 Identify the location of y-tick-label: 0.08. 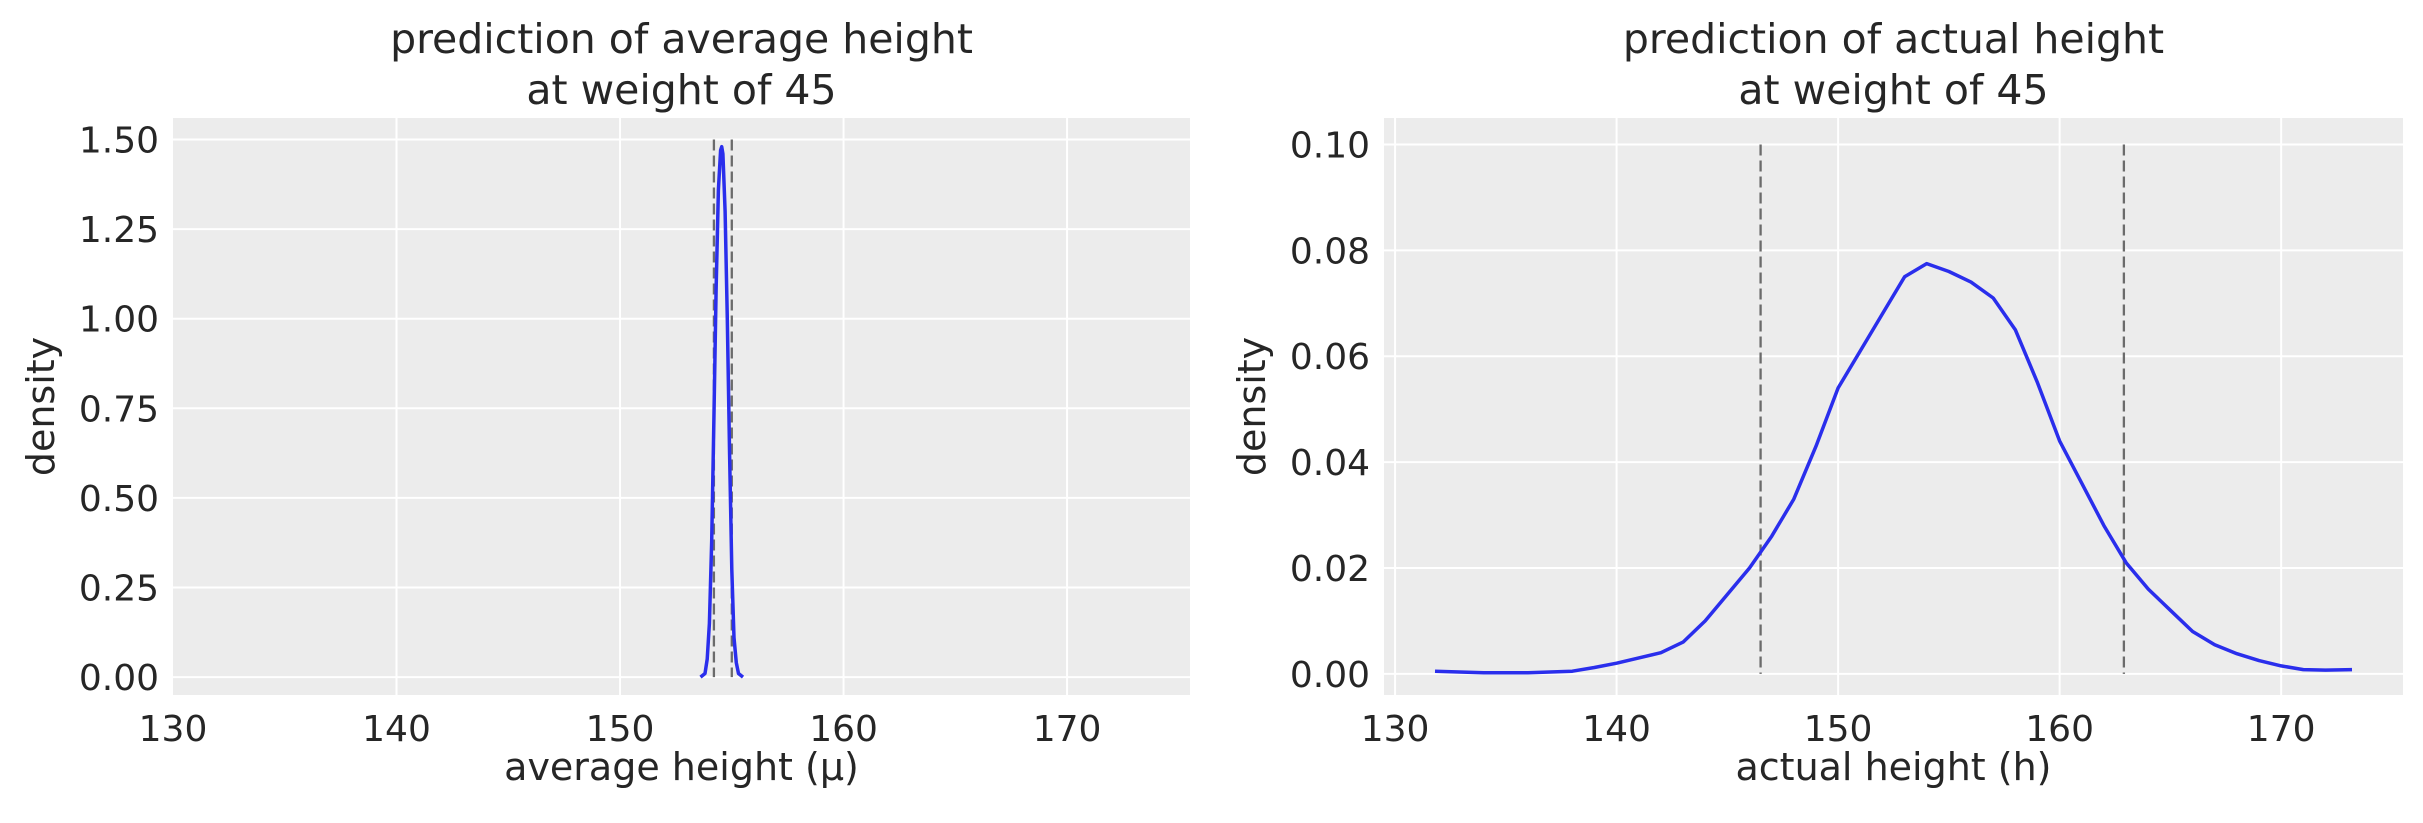
(1330, 251).